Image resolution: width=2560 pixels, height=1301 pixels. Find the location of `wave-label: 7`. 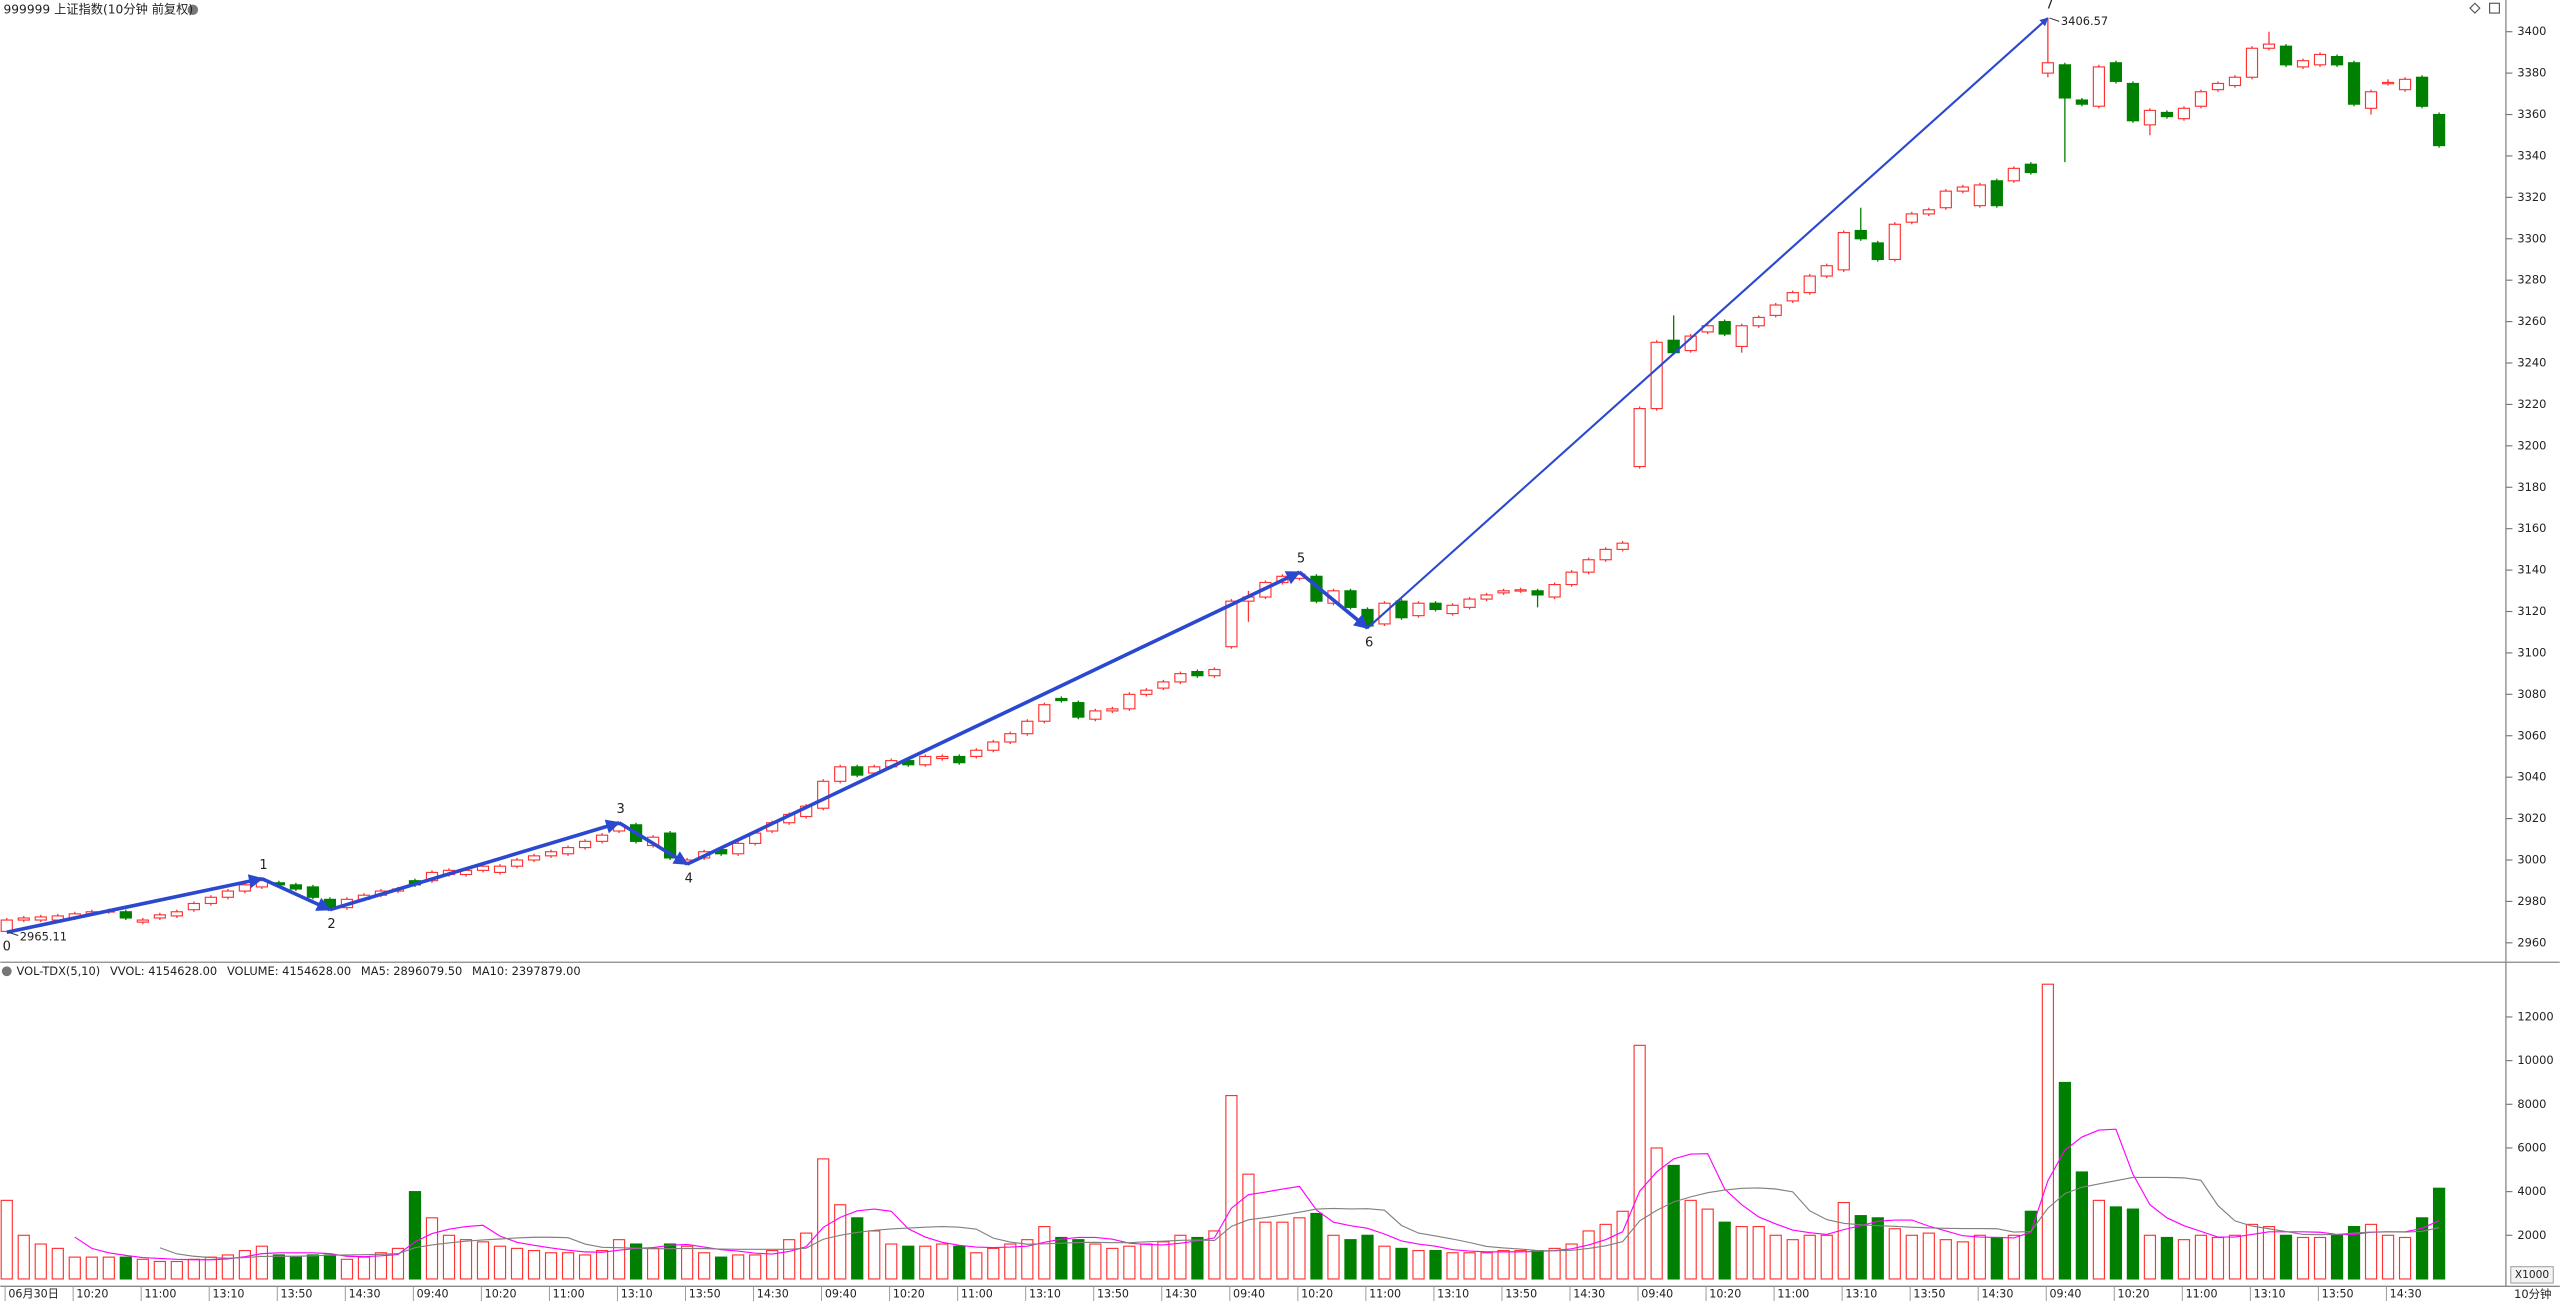

wave-label: 7 is located at coordinates (2049, 6).